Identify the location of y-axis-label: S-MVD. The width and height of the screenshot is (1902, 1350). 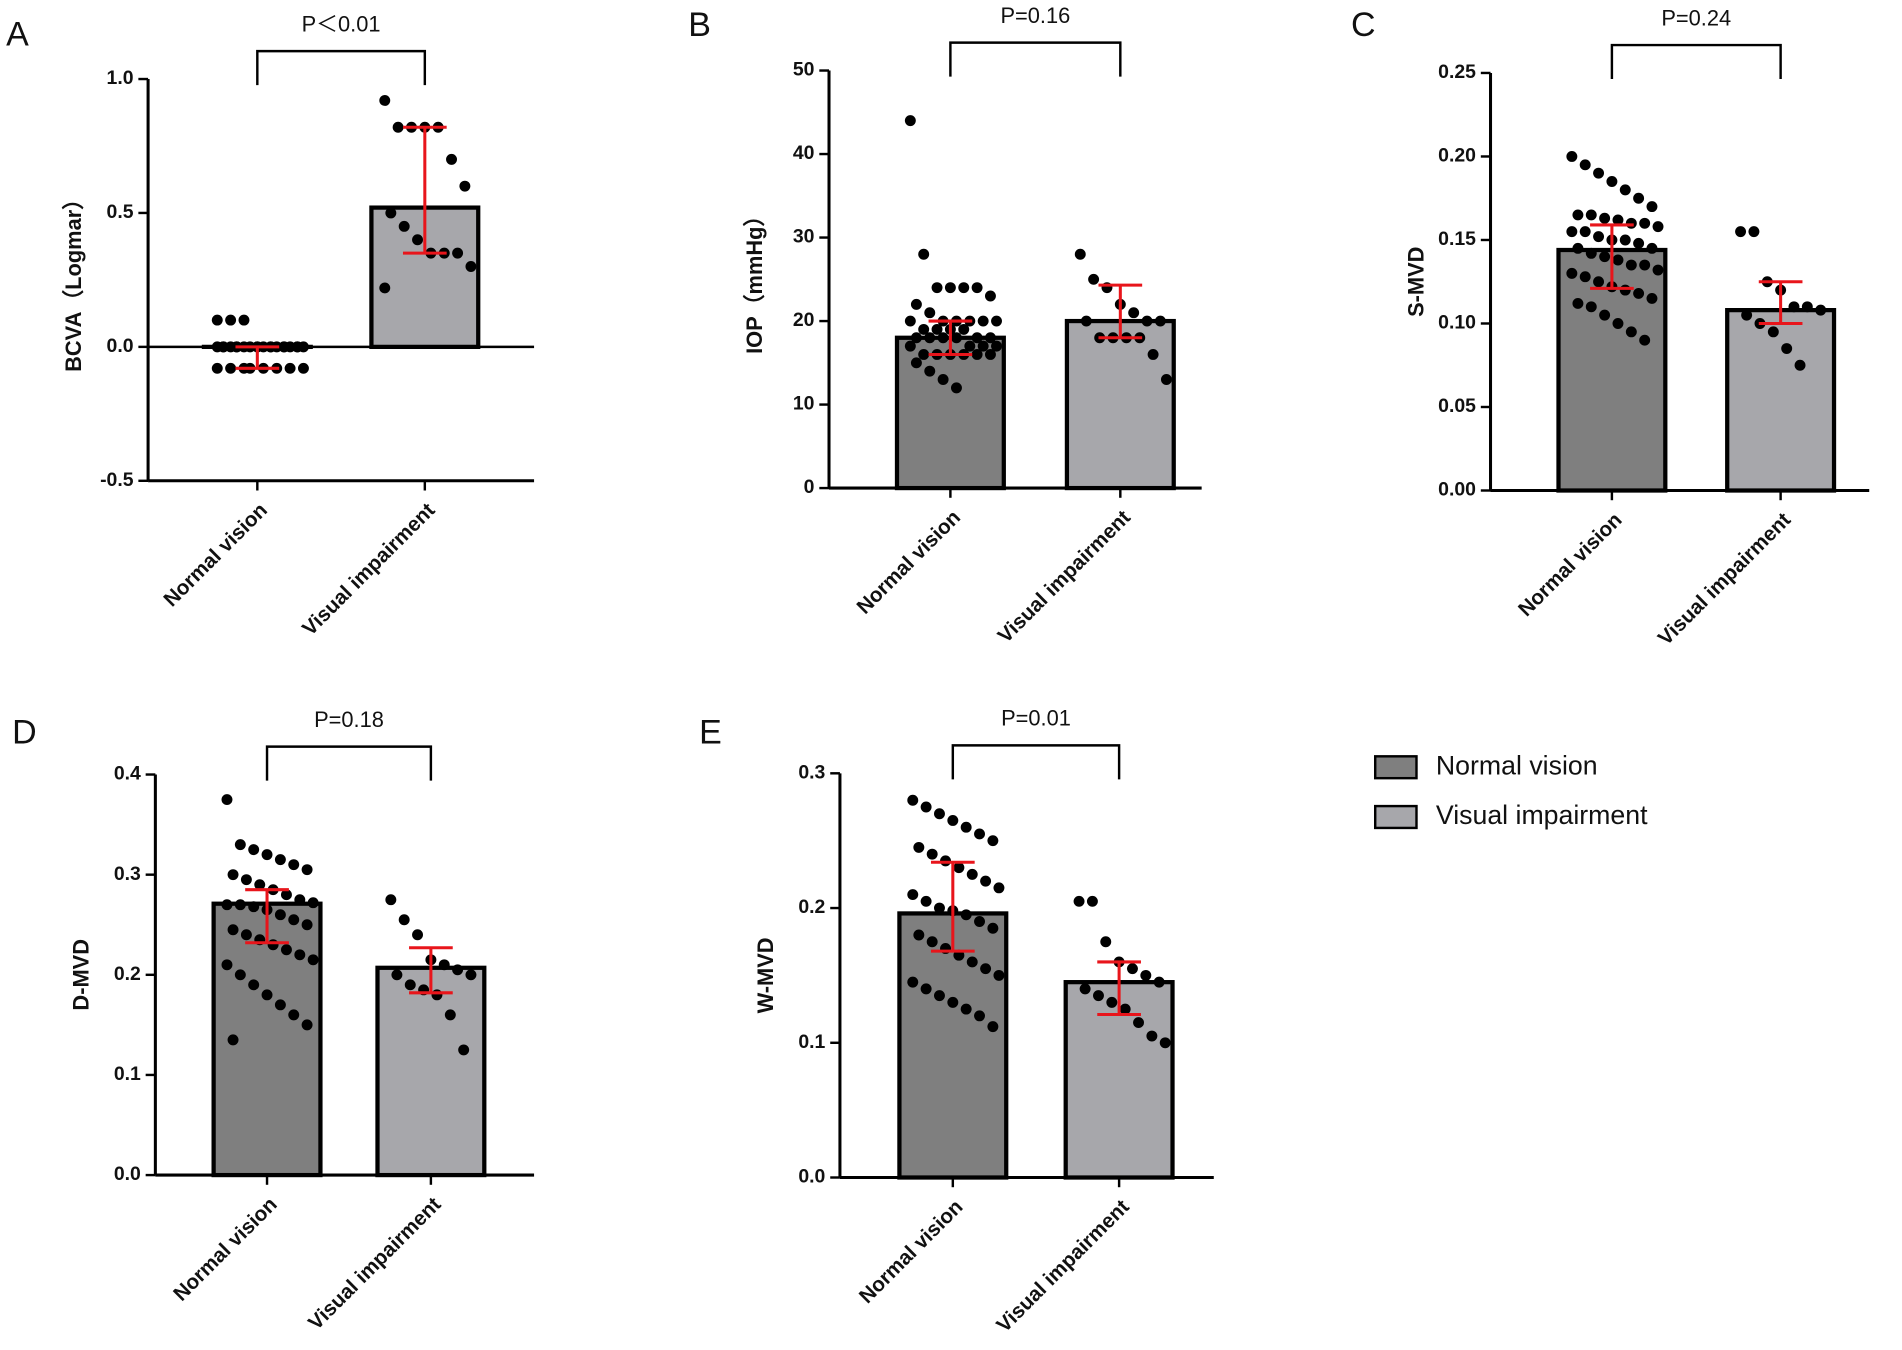
(1415, 282).